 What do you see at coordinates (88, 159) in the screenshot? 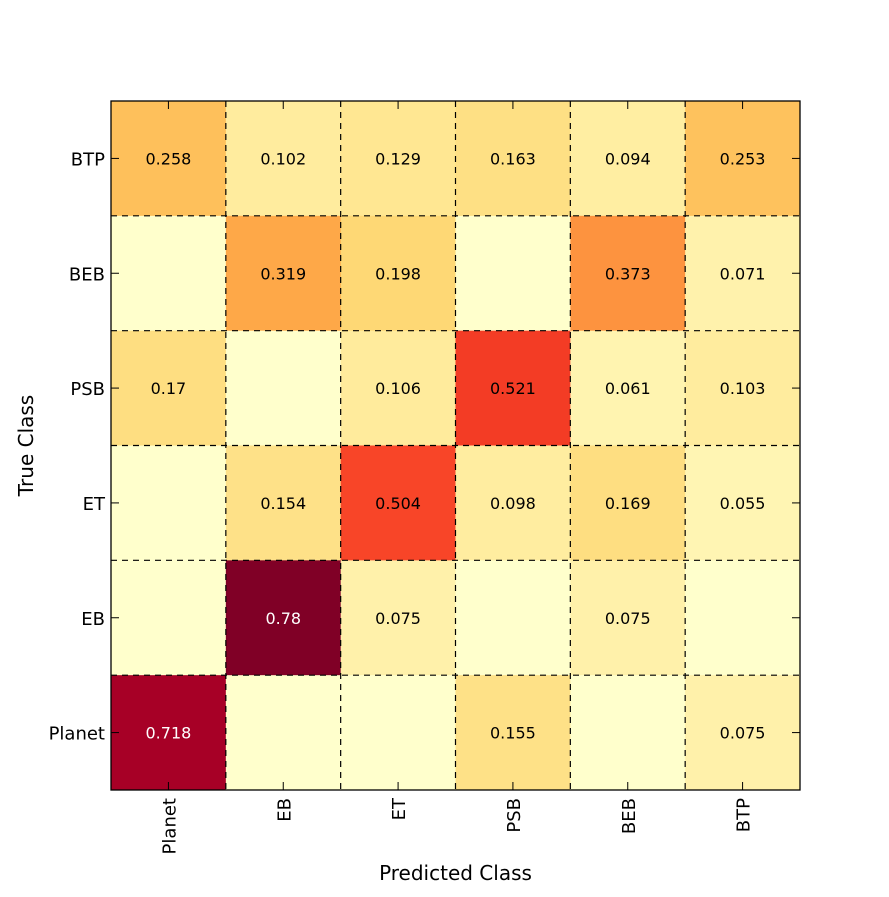
I see `y-tick-label: BTP` at bounding box center [88, 159].